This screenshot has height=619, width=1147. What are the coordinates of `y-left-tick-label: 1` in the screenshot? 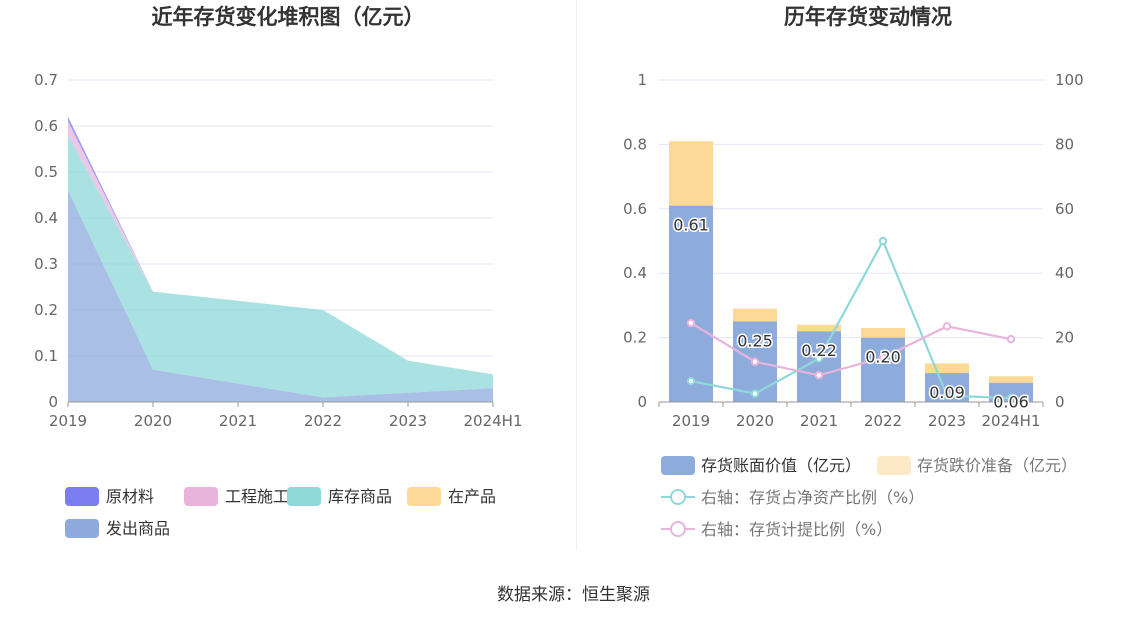 It's located at (642, 80).